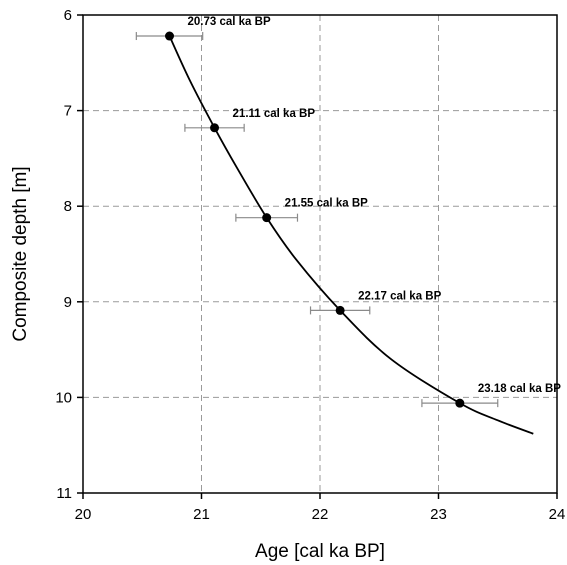  I want to click on y-tick-label: 7, so click(68, 111).